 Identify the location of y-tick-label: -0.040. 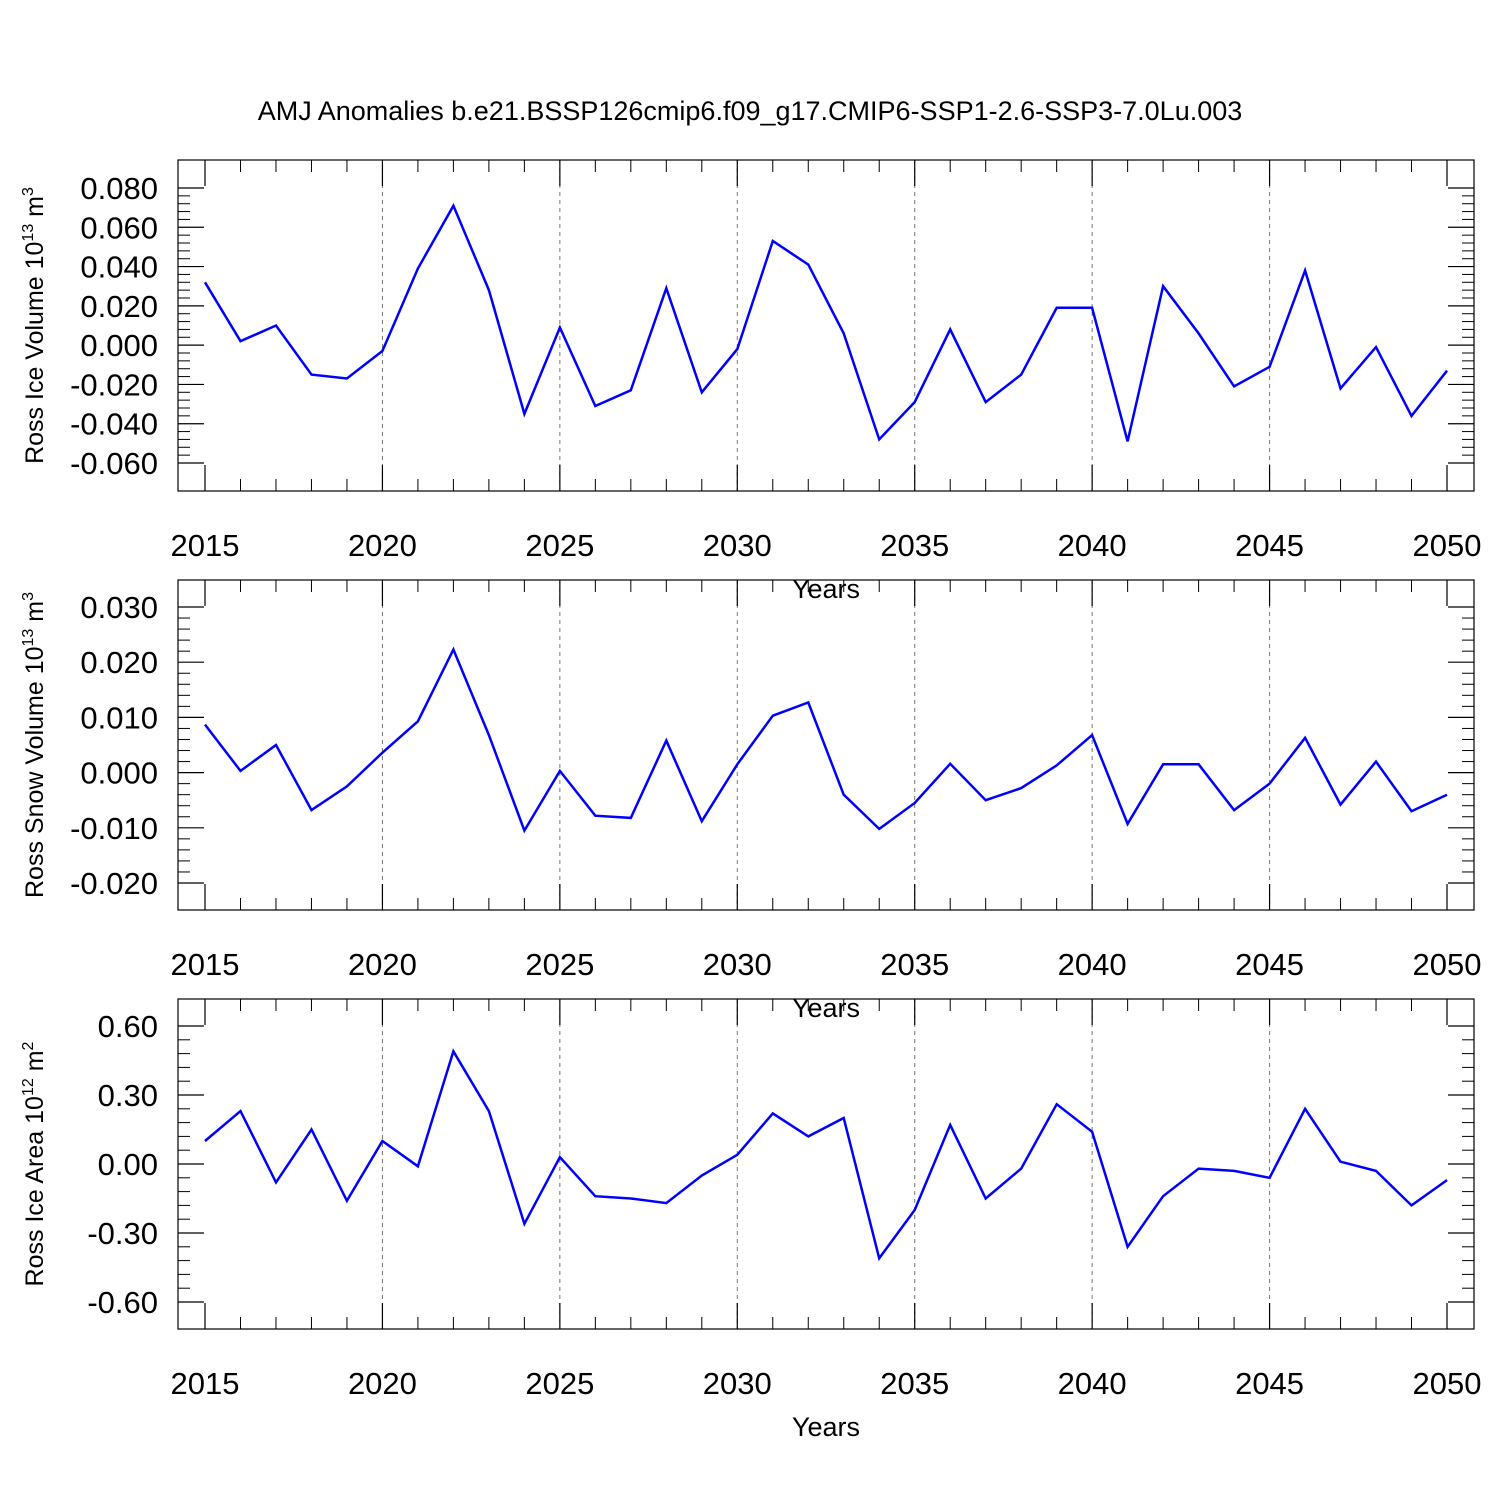
(114, 424).